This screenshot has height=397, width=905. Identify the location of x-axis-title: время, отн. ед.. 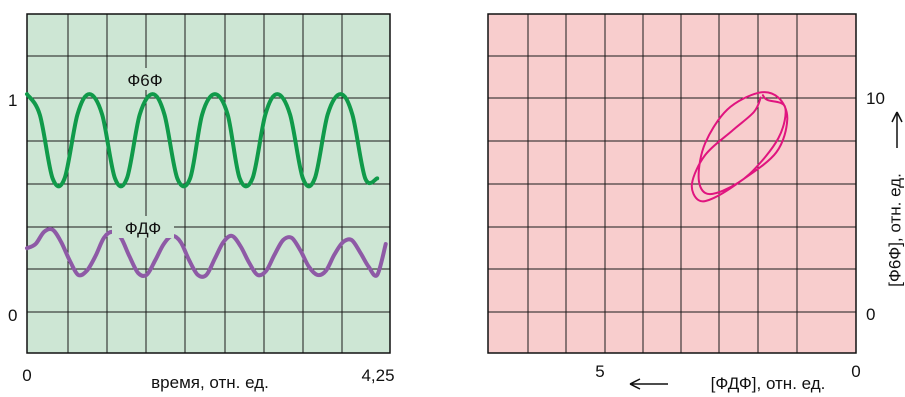
(210, 382).